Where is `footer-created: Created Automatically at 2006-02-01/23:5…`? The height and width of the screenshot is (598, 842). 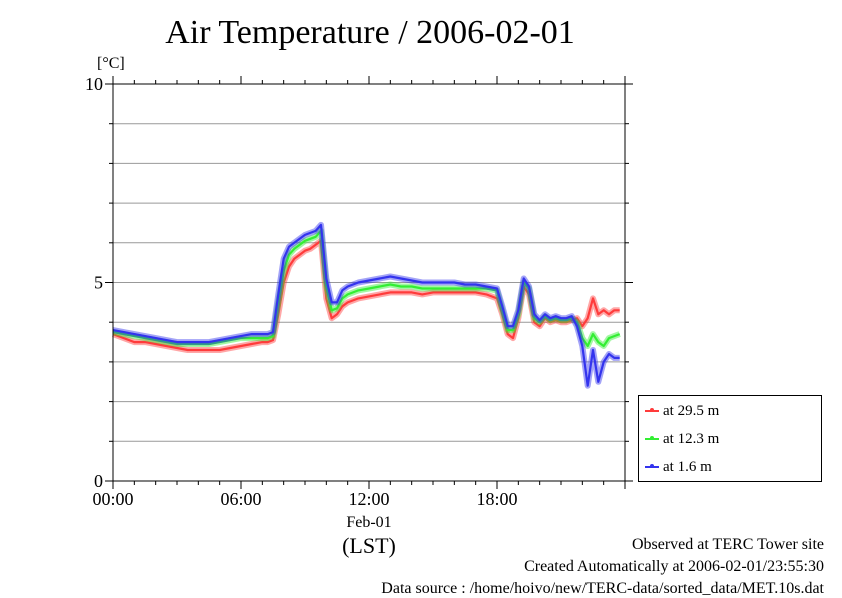 footer-created: Created Automatically at 2006-02-01/23:5… is located at coordinates (674, 566).